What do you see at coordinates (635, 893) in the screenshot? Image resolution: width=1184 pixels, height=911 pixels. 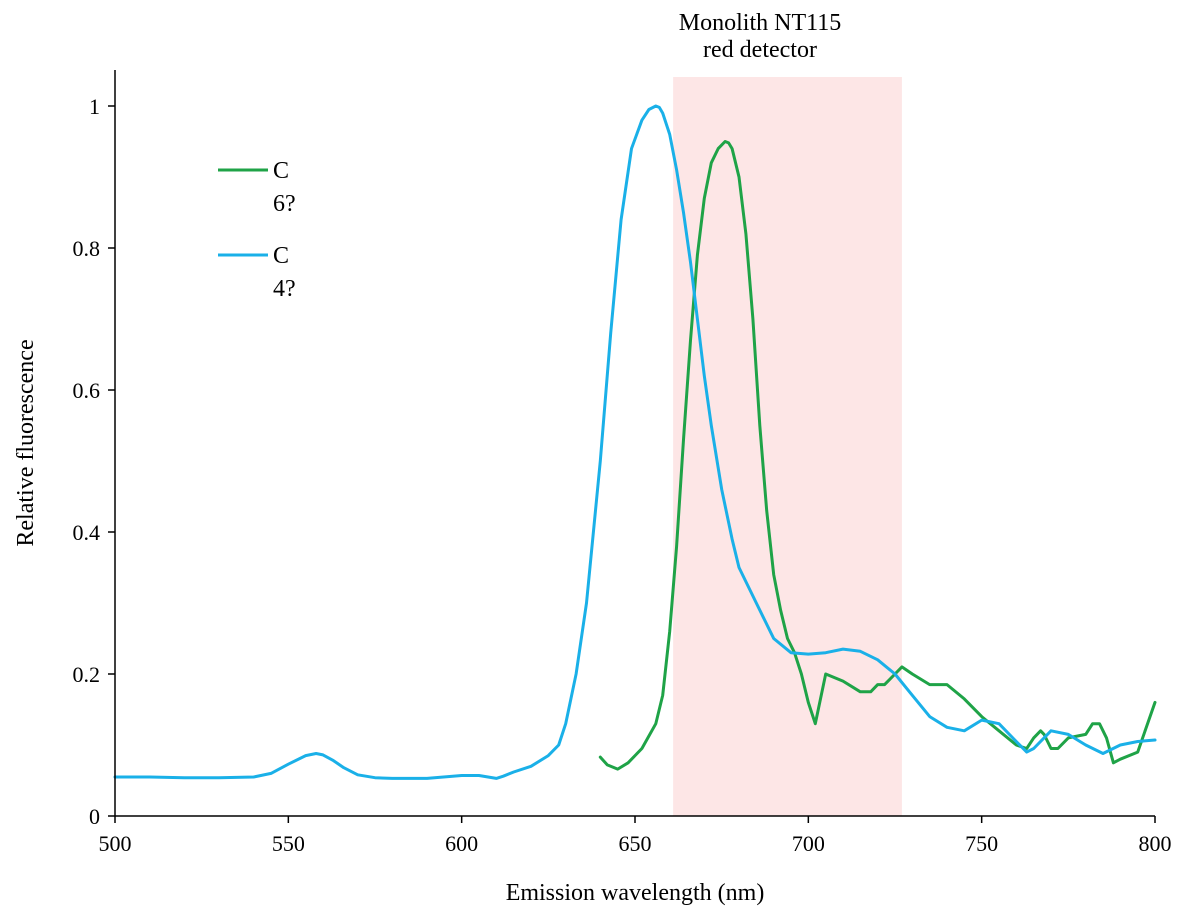 I see `x-axis-label: Emission wavelength (nm)` at bounding box center [635, 893].